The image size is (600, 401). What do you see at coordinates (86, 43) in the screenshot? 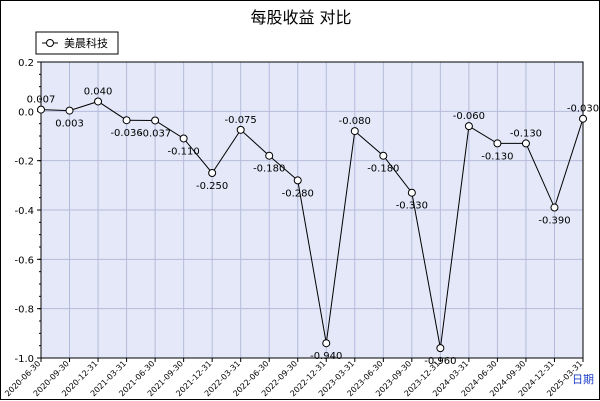
I see `legend-label: 美晨科技` at bounding box center [86, 43].